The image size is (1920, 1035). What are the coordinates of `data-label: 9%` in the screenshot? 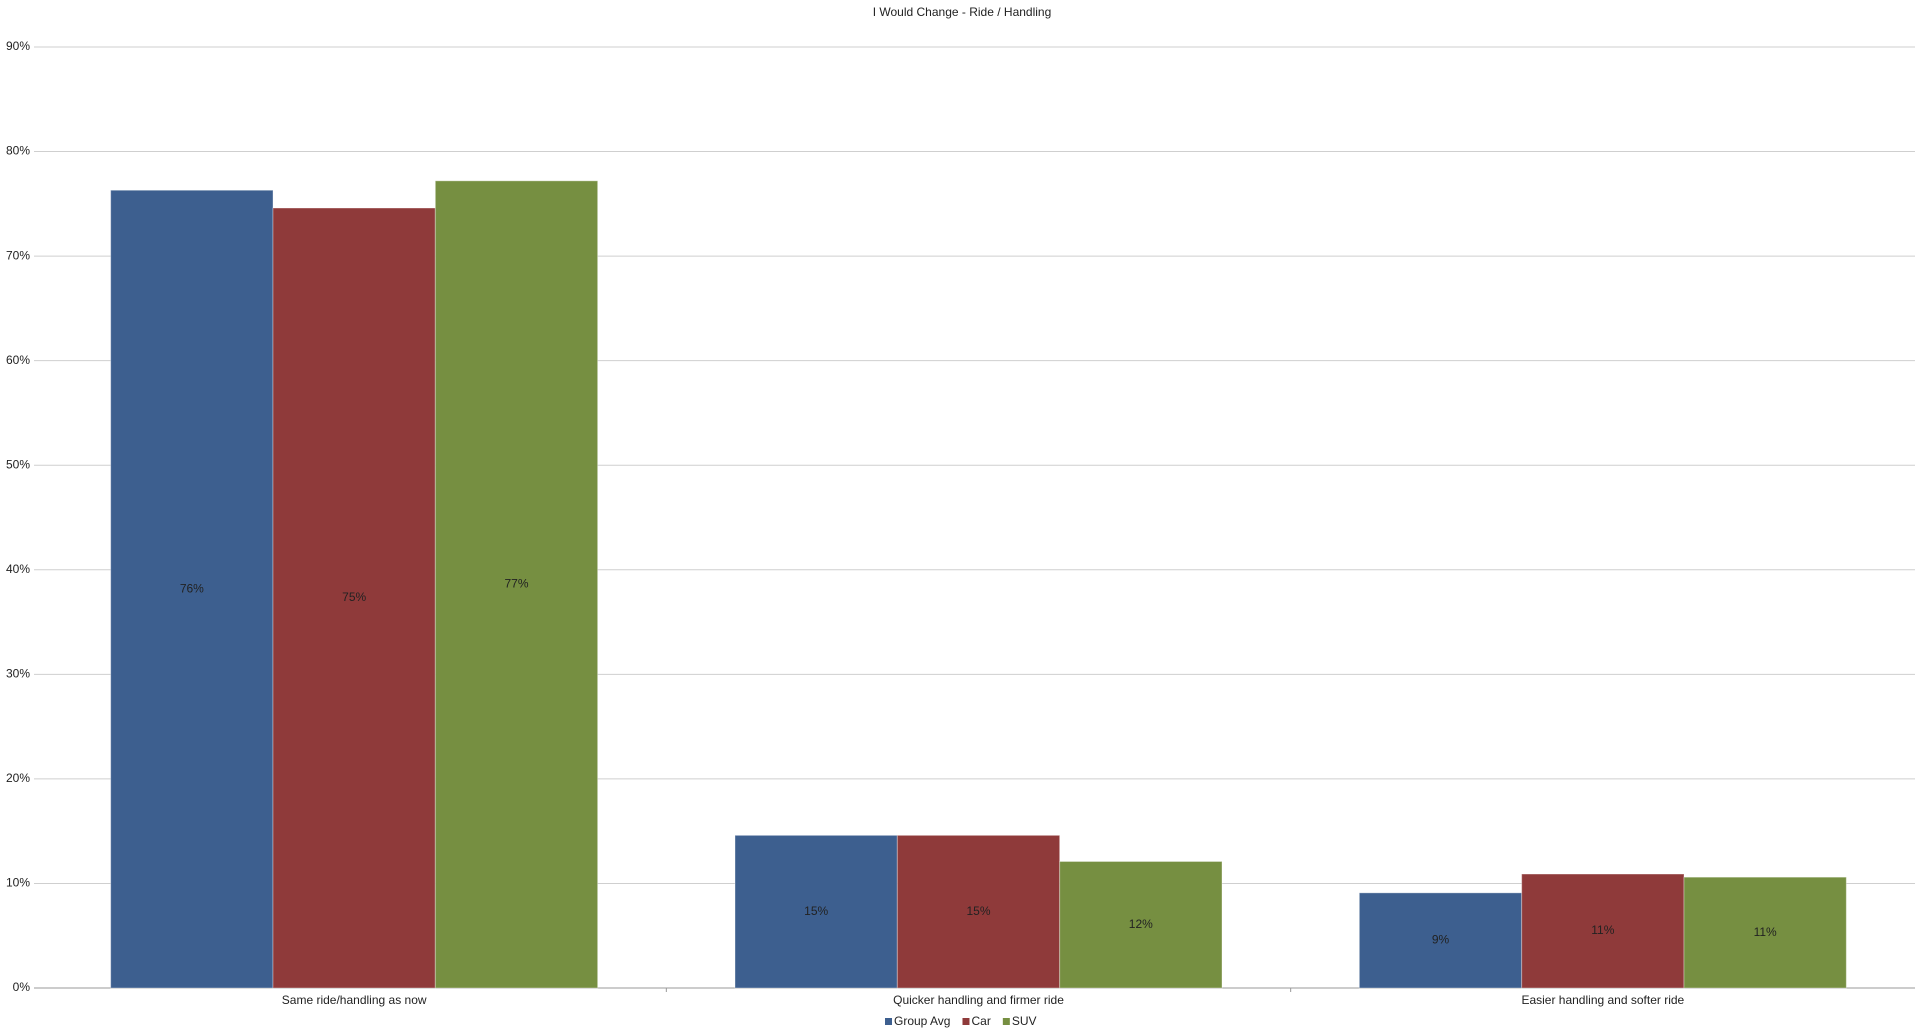 It's located at (1441, 940).